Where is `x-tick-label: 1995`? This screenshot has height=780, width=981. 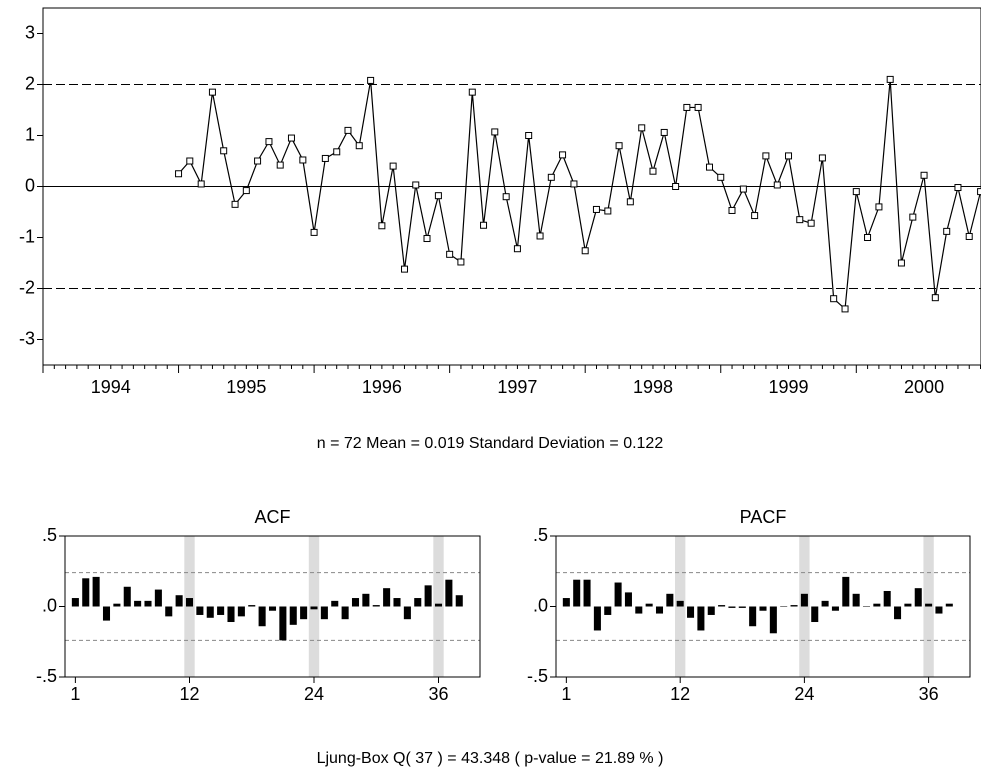 x-tick-label: 1995 is located at coordinates (246, 387).